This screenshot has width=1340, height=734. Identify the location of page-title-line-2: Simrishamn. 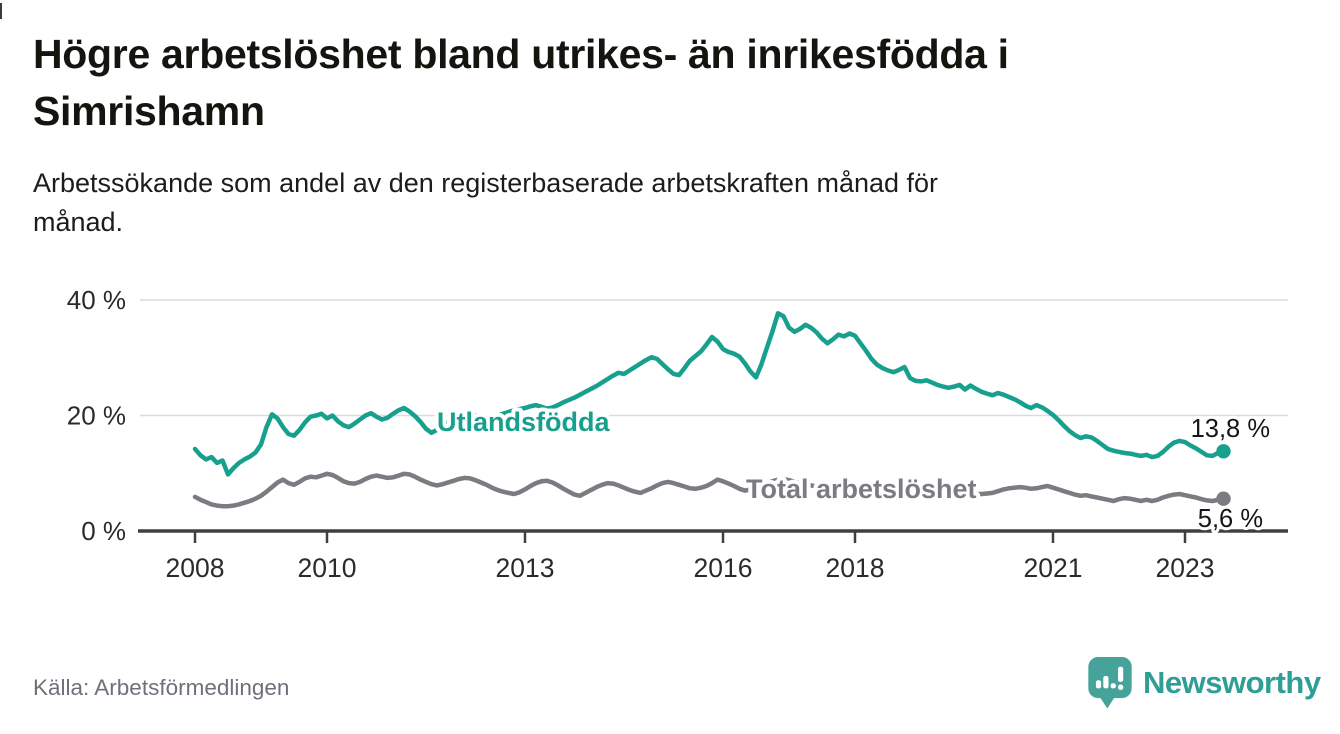
(149, 111).